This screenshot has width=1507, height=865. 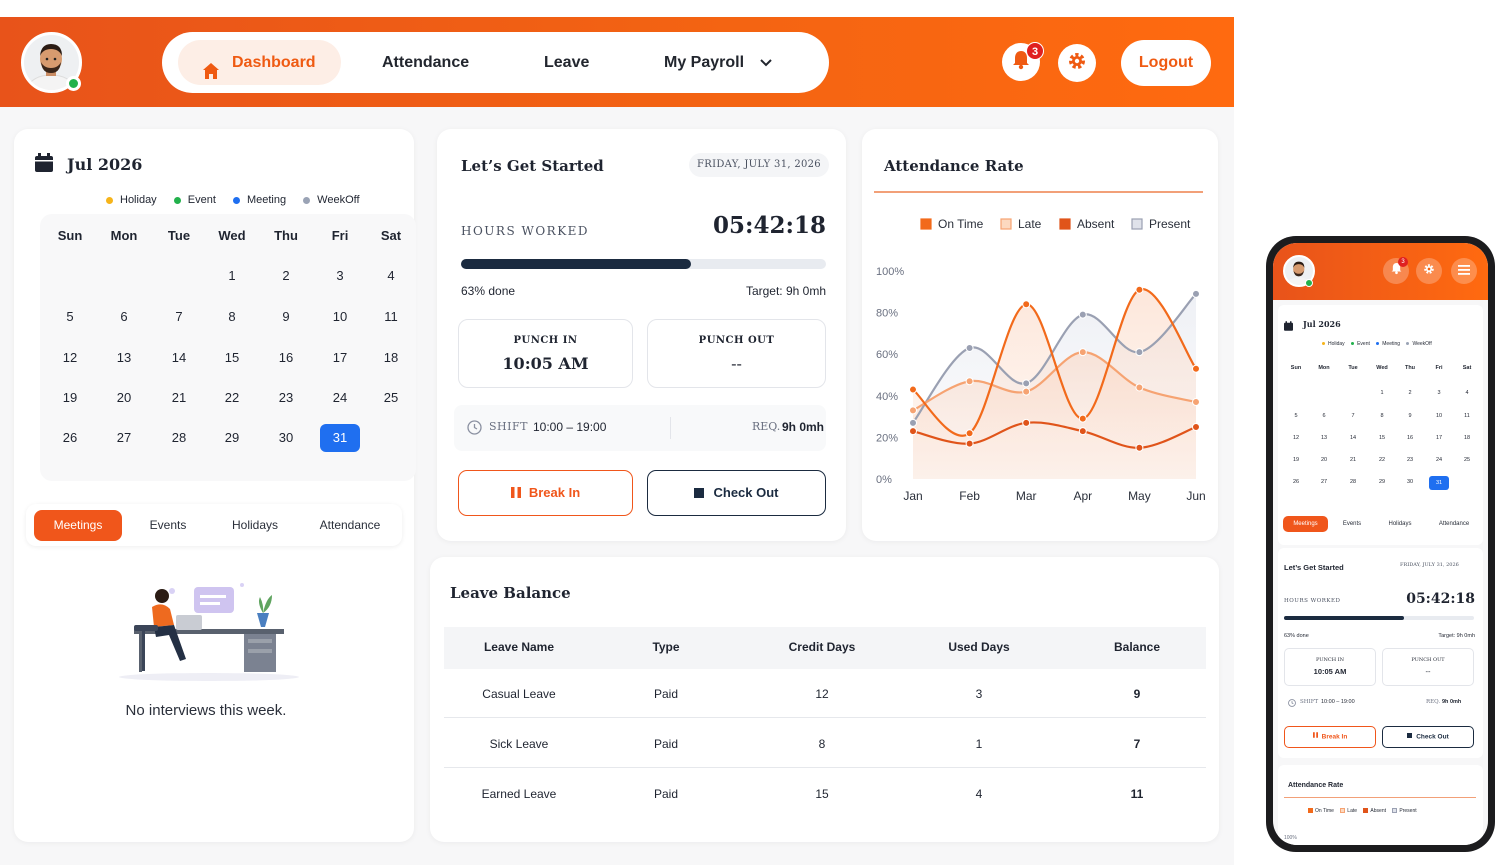 What do you see at coordinates (736, 353) in the screenshot?
I see `punch-out-box: PUNCH OUT --` at bounding box center [736, 353].